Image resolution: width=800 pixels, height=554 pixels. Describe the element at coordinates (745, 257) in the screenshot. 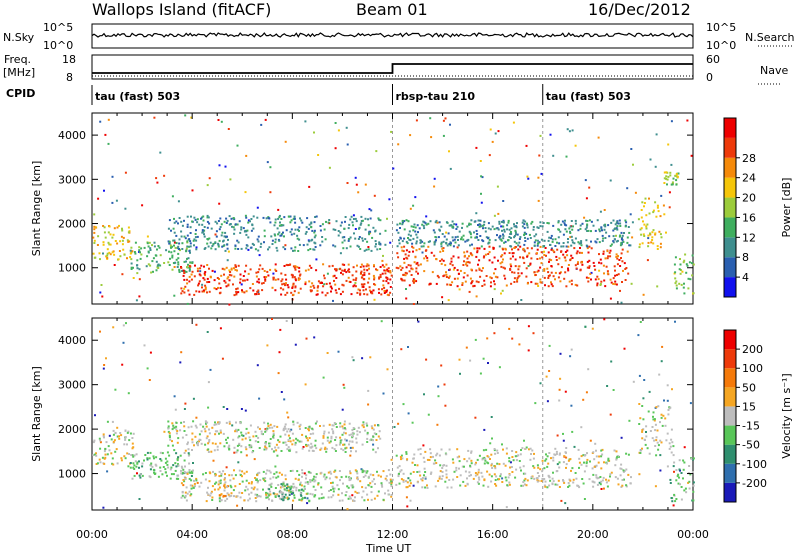

I see `colorbar-tick-label: 8` at that location.